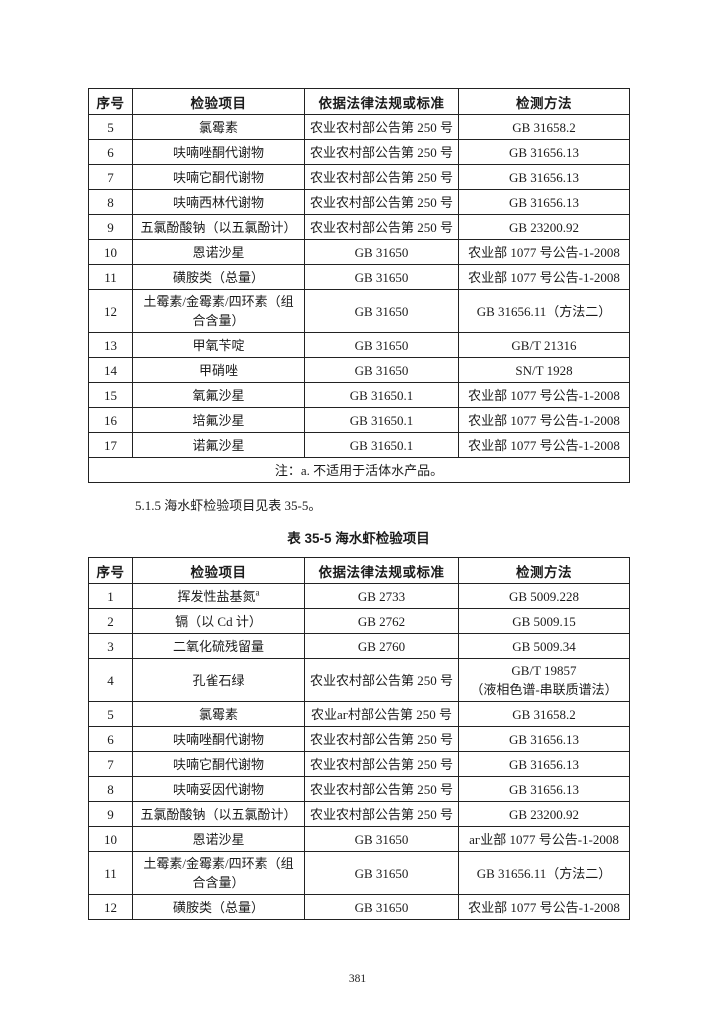  What do you see at coordinates (218, 596) in the screenshot?
I see `test-item-cell: 挥发性盐基氮a` at bounding box center [218, 596].